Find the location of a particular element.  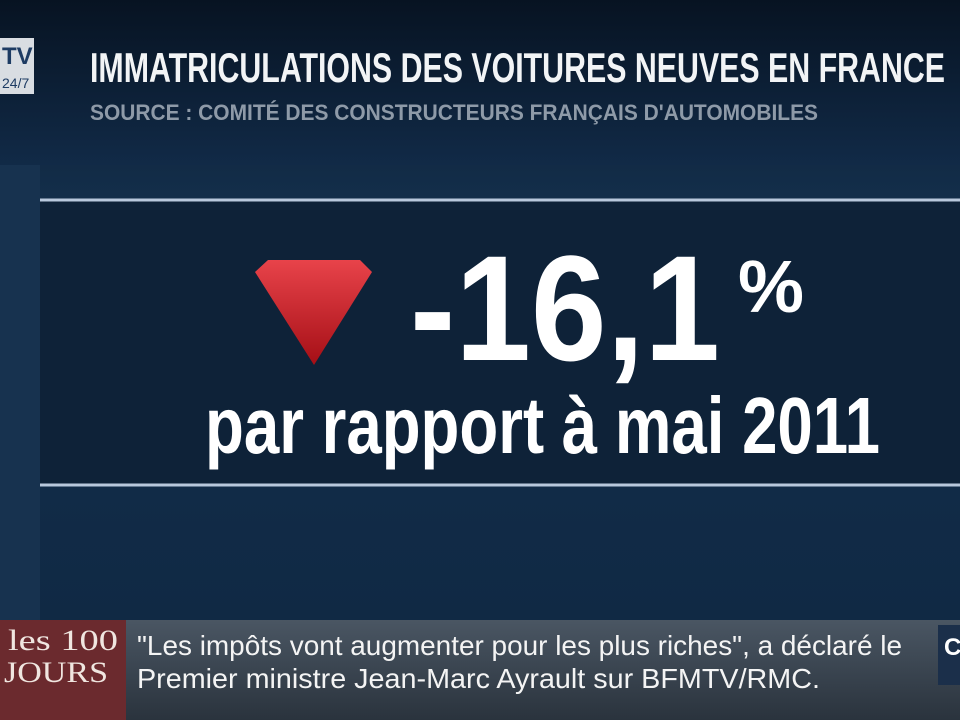

logo-box is located at coordinates (17, 66).